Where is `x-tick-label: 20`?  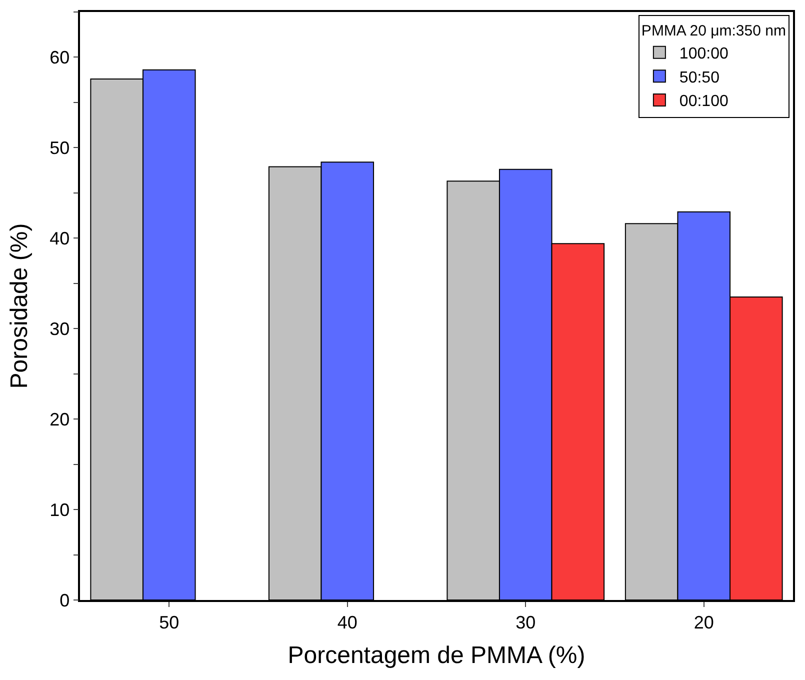
x-tick-label: 20 is located at coordinates (704, 622).